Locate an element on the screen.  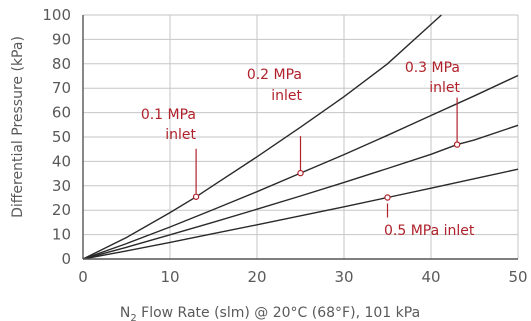
y-tick-label: 50 is located at coordinates (61, 137).